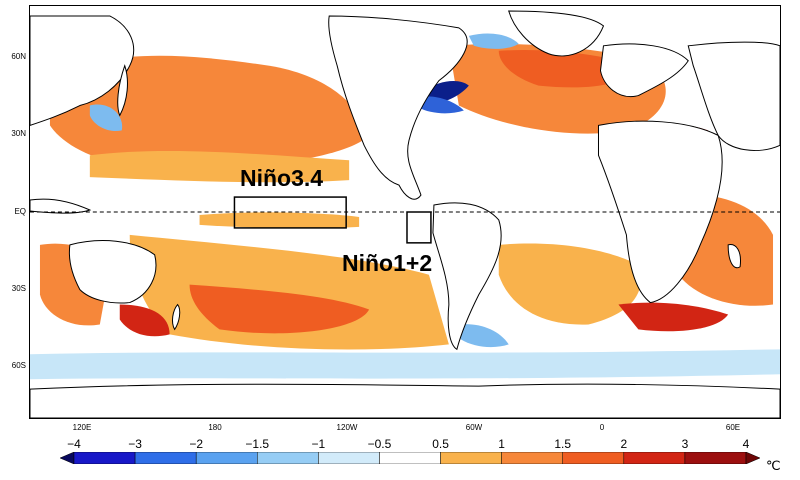  Describe the element at coordinates (563, 444) in the screenshot. I see `colorbar-tick-label: 1.5` at that location.